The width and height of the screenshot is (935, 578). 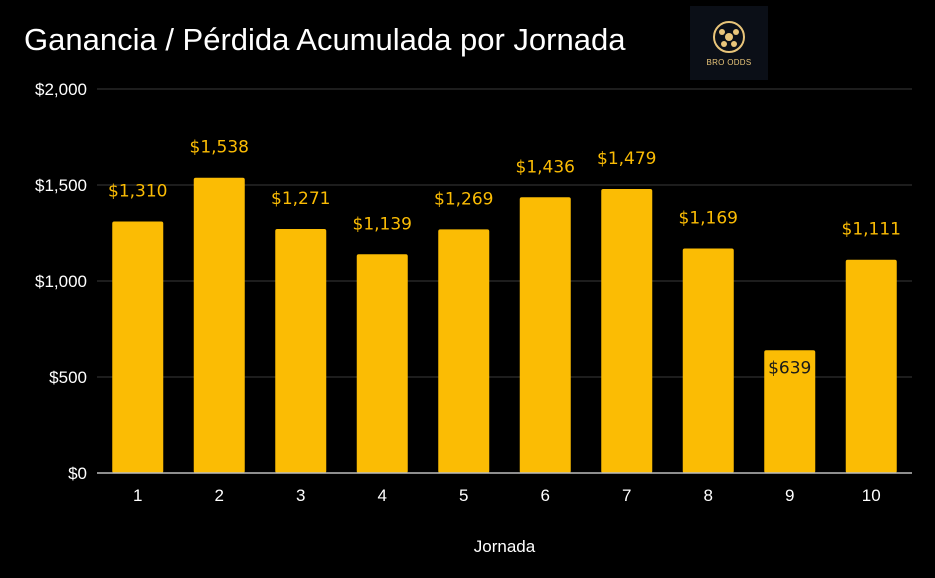 I want to click on data-label: $1,436, so click(x=545, y=167).